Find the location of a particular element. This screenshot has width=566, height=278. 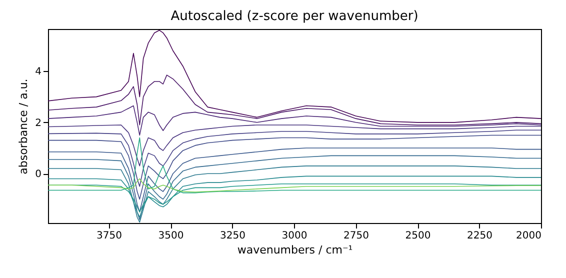

x-tick-label: 3250 is located at coordinates (233, 236).